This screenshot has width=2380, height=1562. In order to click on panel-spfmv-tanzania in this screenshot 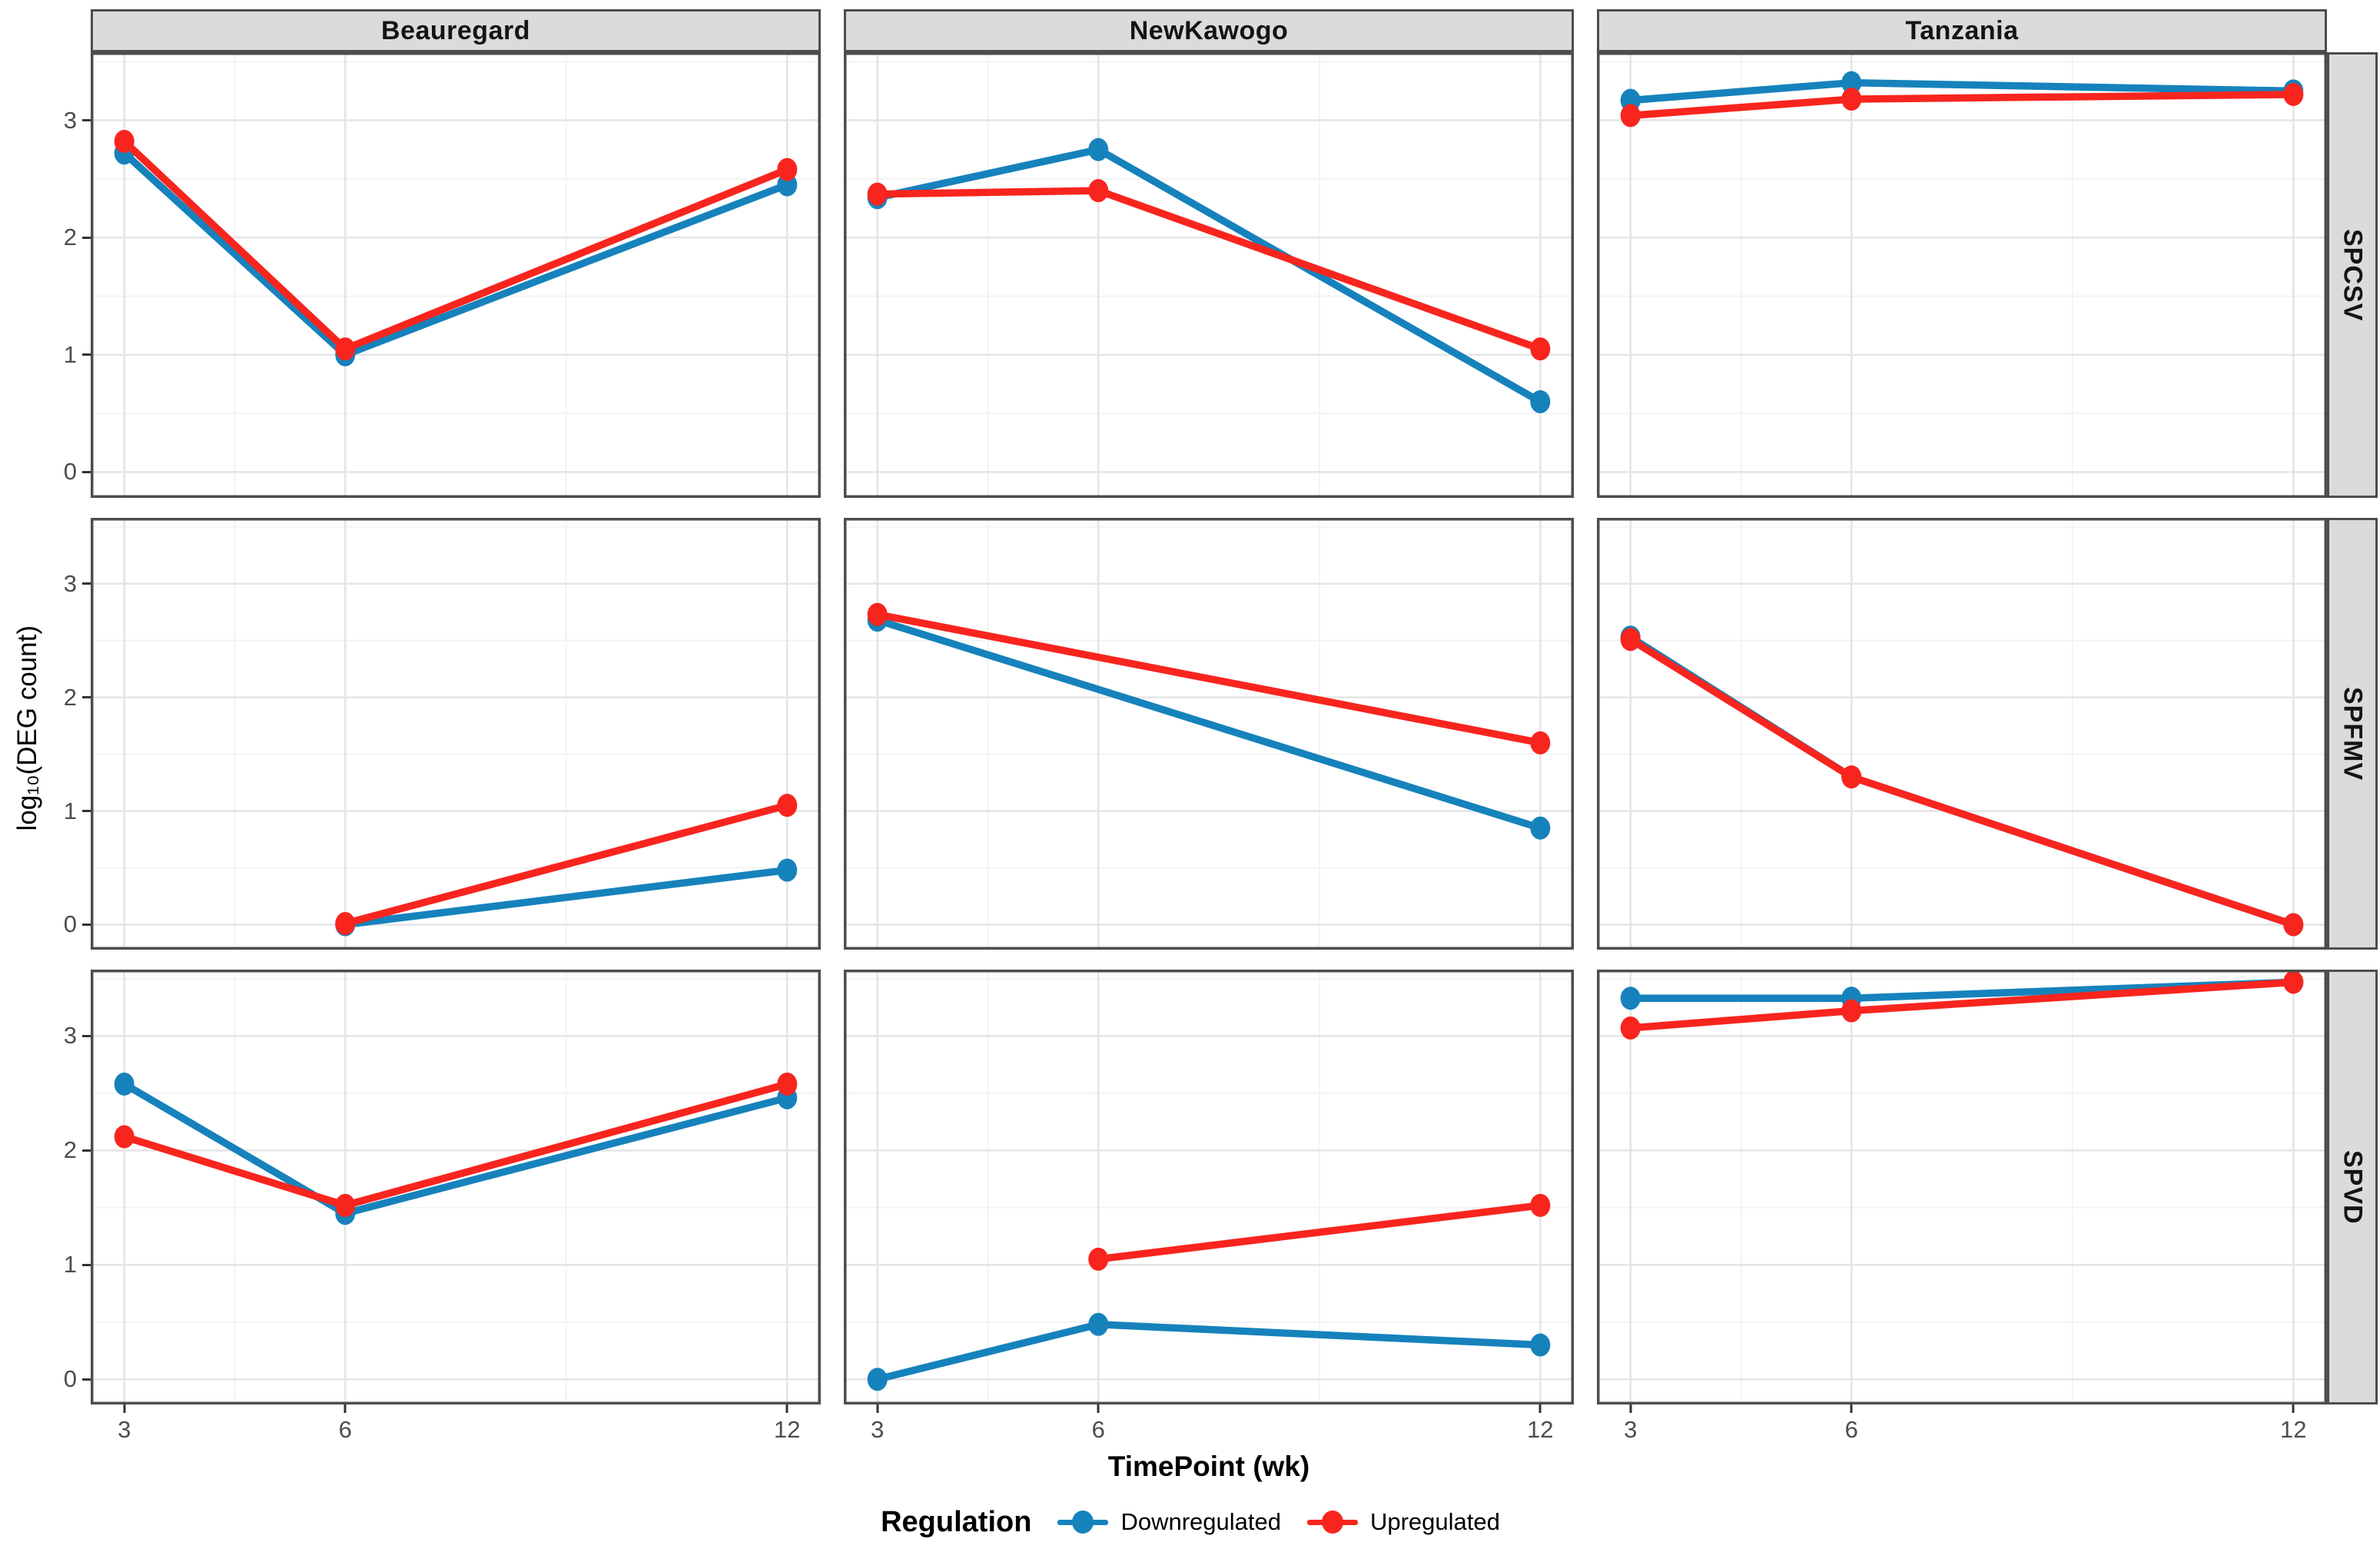, I will do `click(1962, 734)`.